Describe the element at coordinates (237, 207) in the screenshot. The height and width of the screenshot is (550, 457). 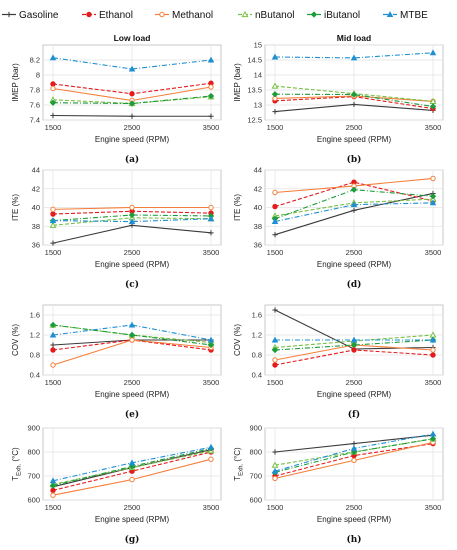
I see `y-axis-label: ITE (%)` at that location.